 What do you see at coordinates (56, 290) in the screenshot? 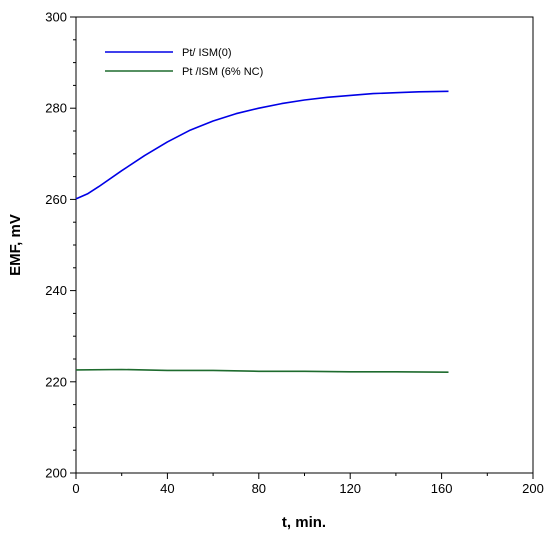
I see `y-tick-label: 240` at bounding box center [56, 290].